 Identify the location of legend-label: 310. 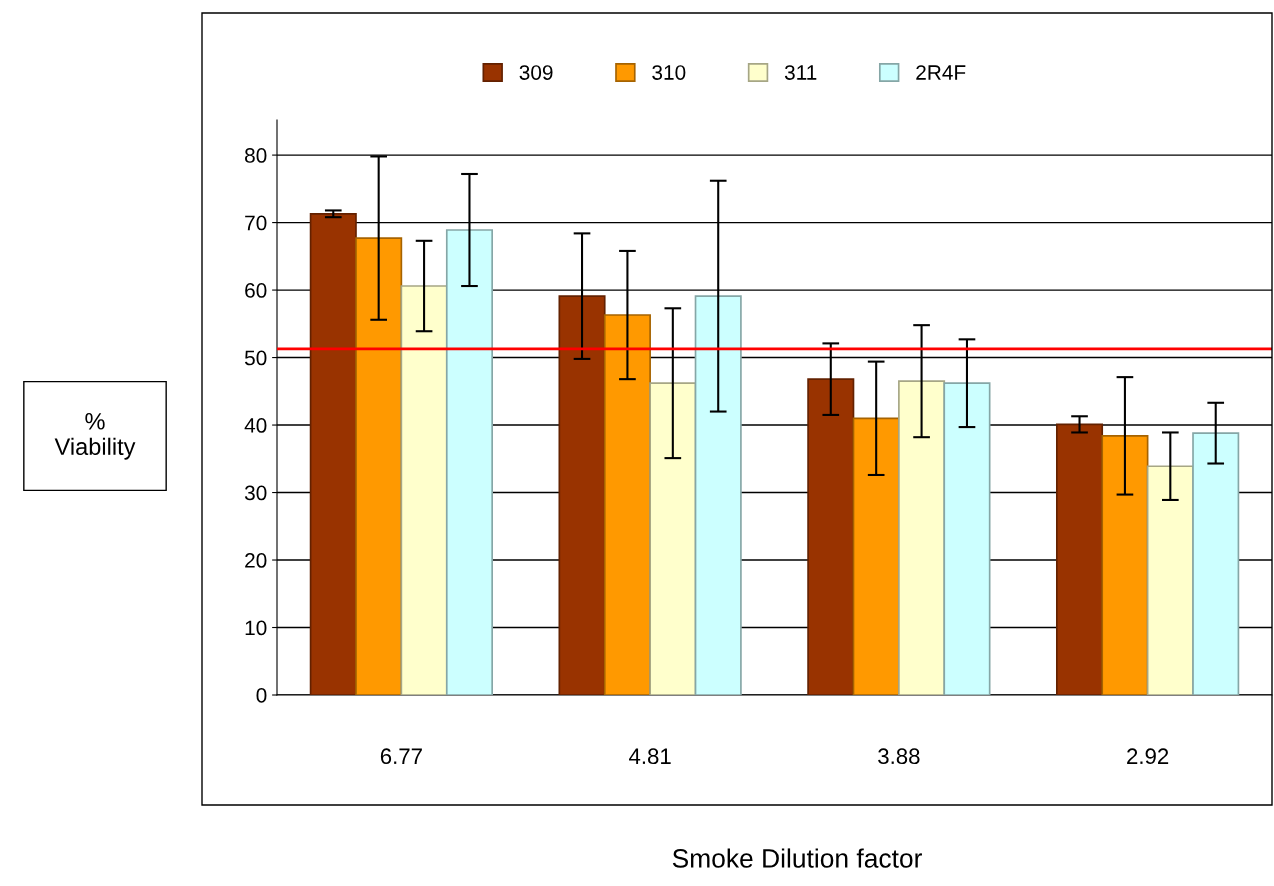
(669, 72).